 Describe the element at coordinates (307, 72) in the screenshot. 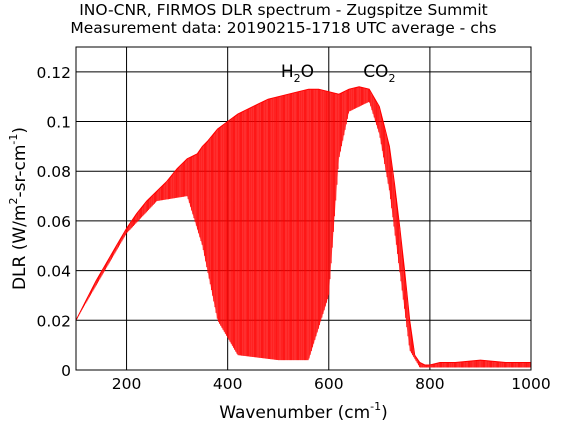

I see `annotation-rest: O` at that location.